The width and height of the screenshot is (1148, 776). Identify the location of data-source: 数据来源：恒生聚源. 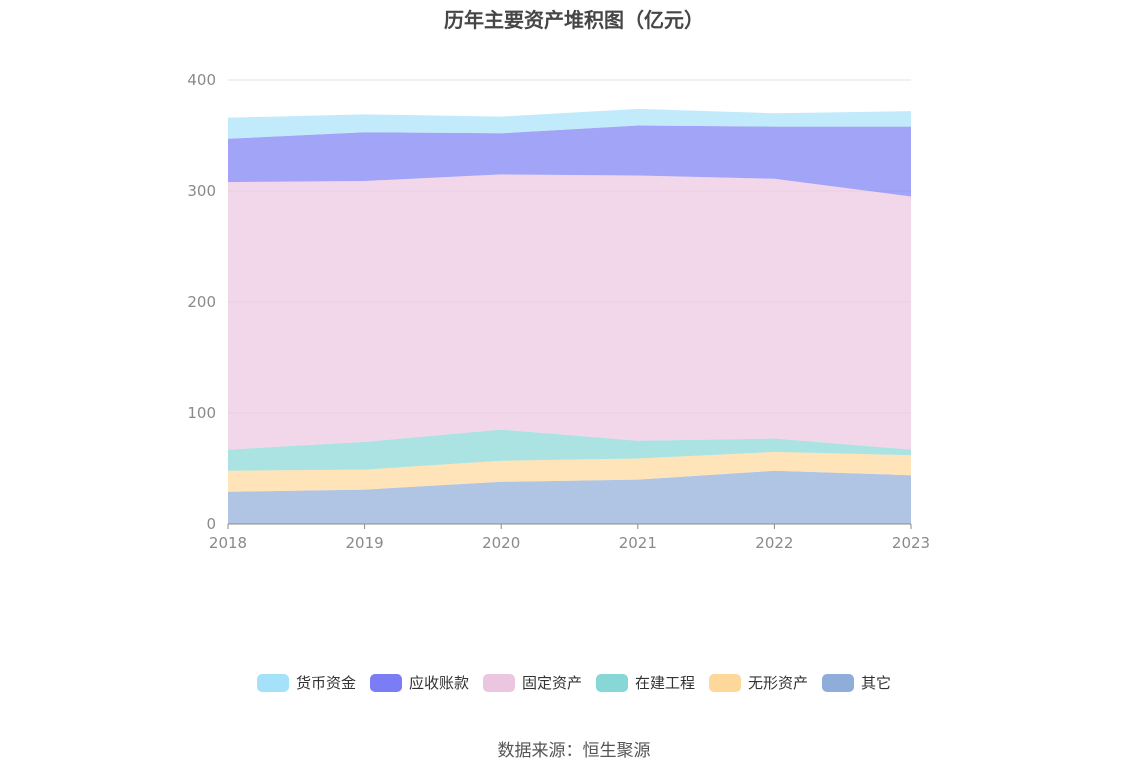
(574, 751).